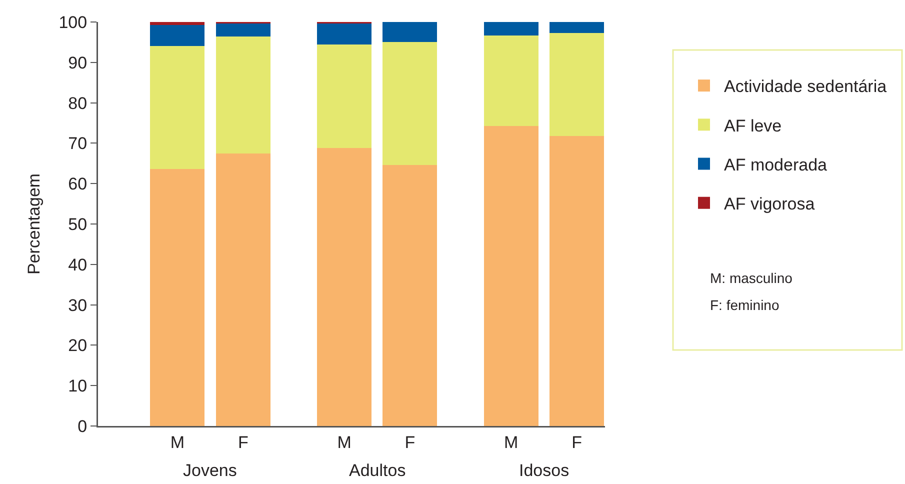  What do you see at coordinates (78, 346) in the screenshot?
I see `y-tick-label: 20` at bounding box center [78, 346].